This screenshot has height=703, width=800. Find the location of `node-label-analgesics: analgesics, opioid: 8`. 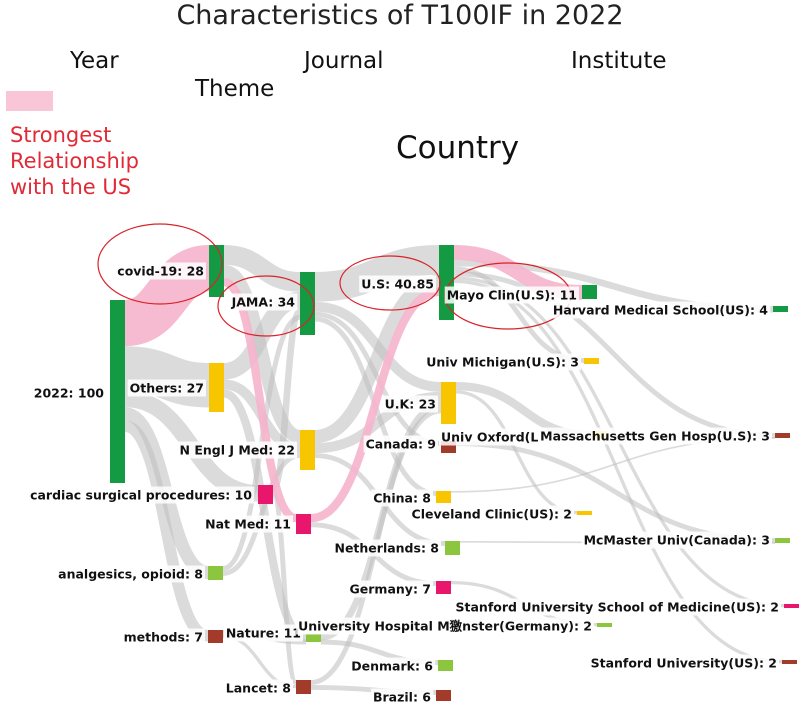

node-label-analgesics: analgesics, opioid: 8 is located at coordinates (130, 574).